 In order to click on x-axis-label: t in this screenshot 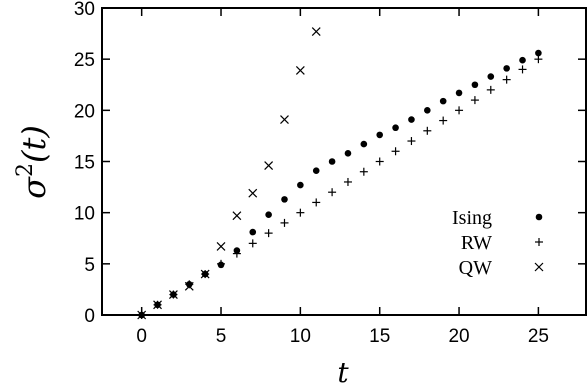, I will do `click(343, 372)`.